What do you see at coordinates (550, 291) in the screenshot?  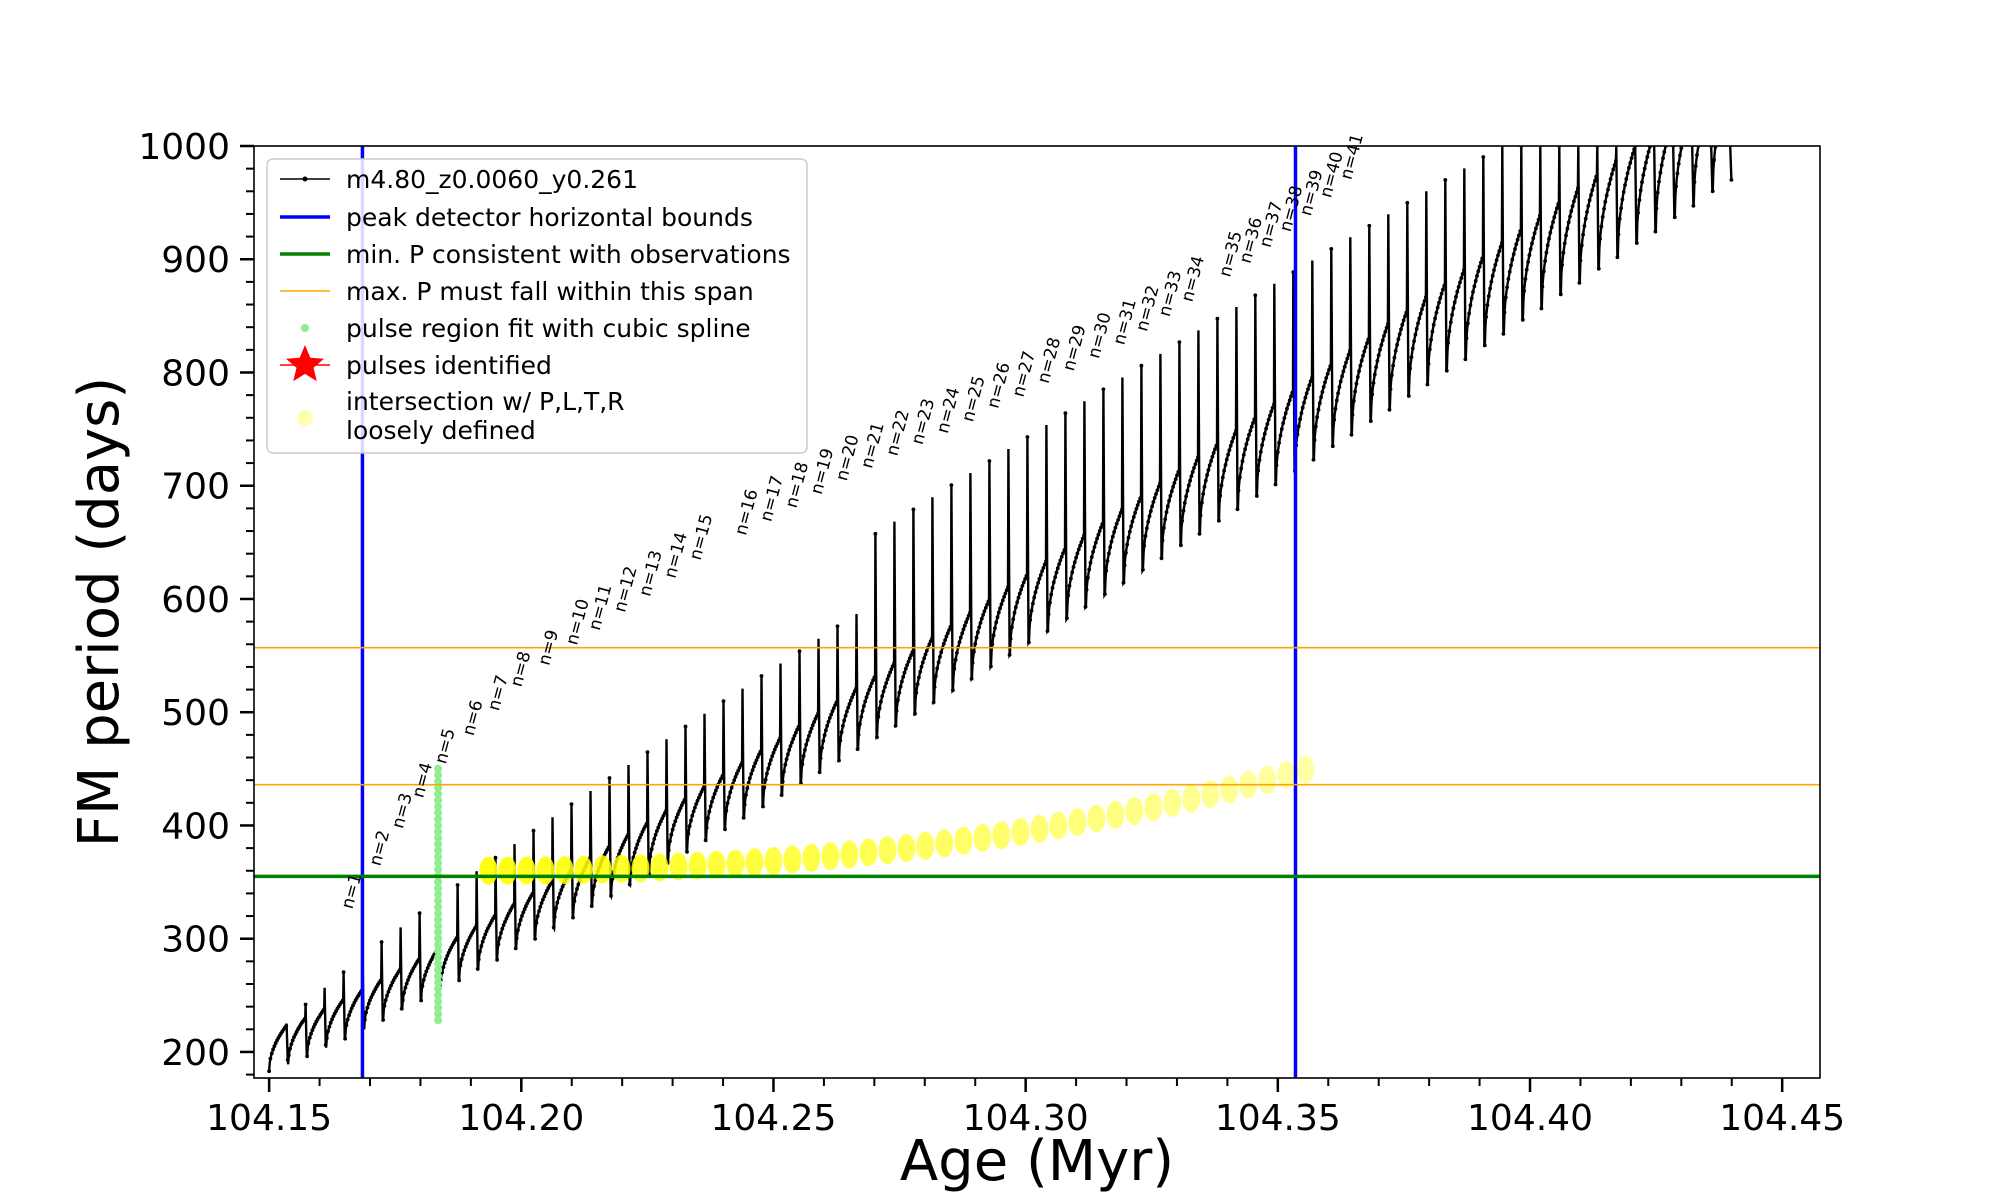 I see `legend-label-max-p: max. P must fall within this span` at bounding box center [550, 291].